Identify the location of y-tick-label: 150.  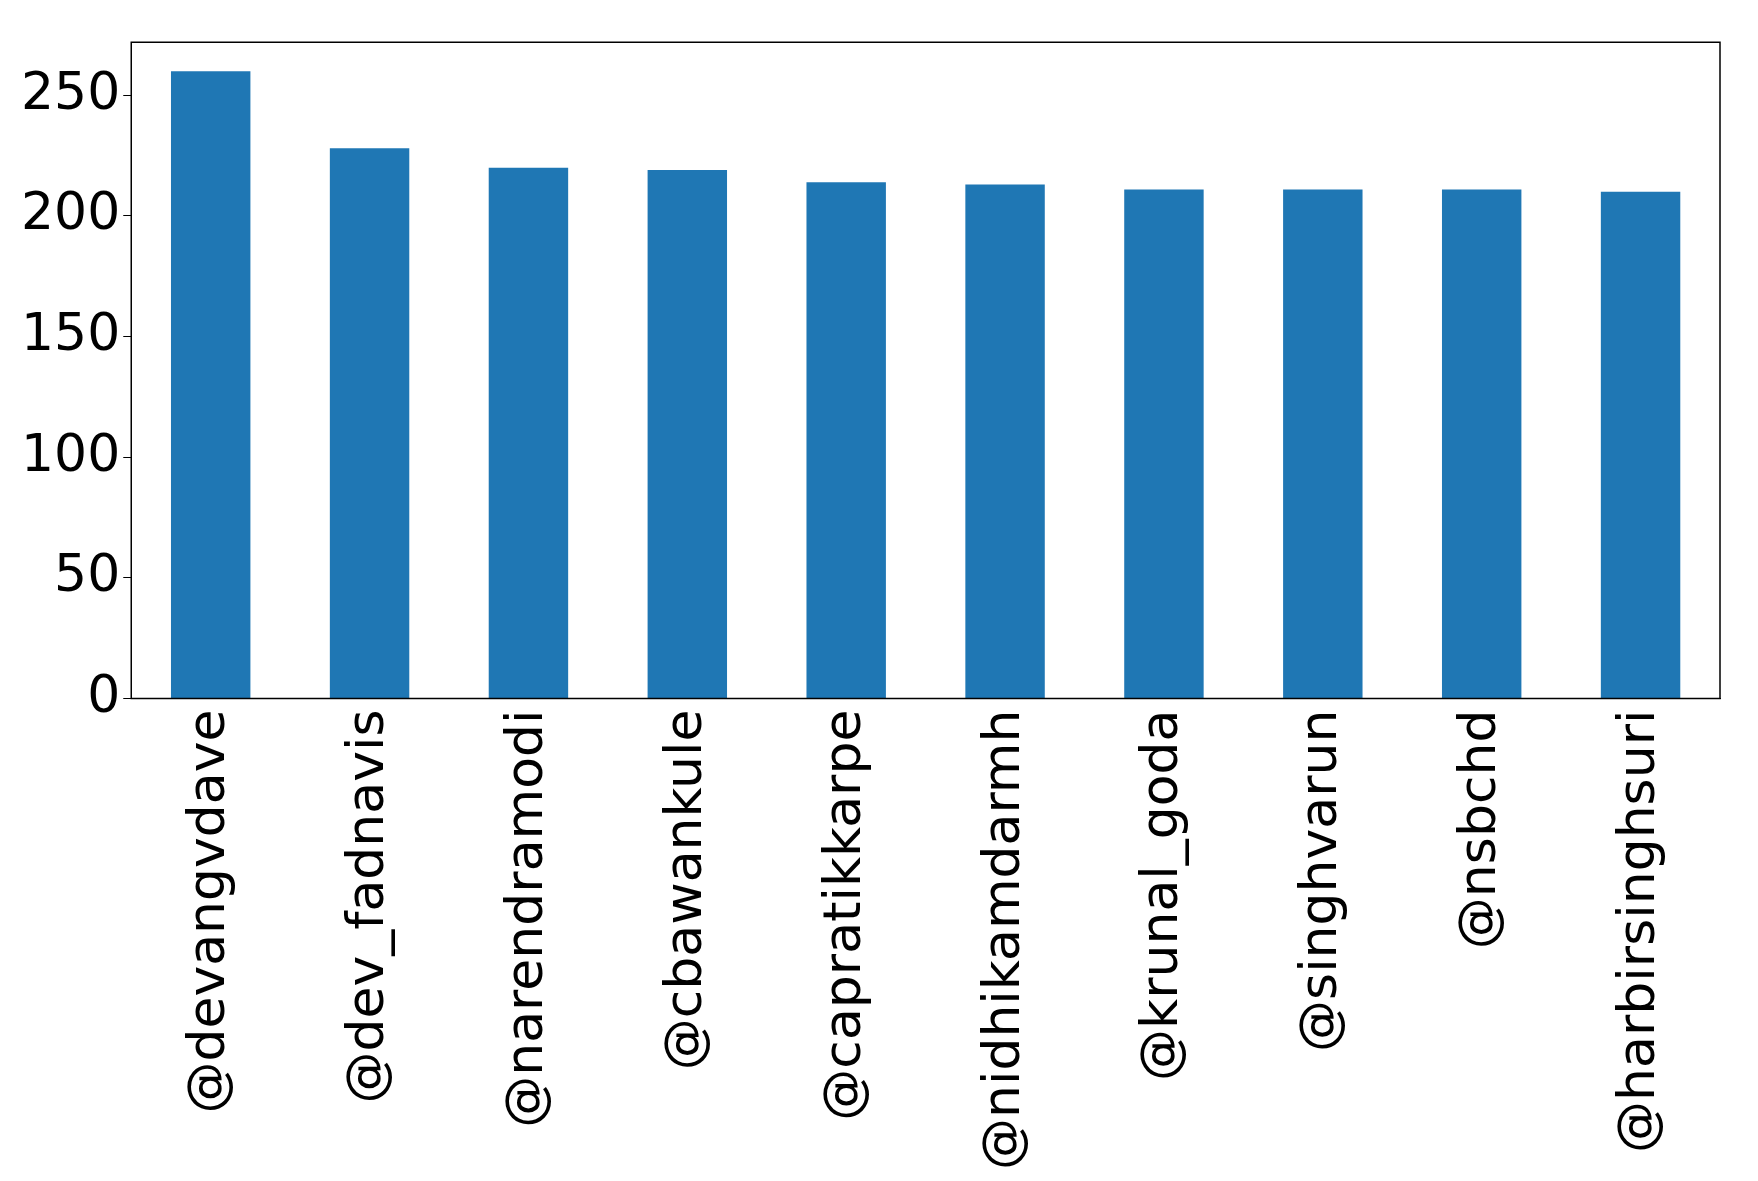
(70, 332).